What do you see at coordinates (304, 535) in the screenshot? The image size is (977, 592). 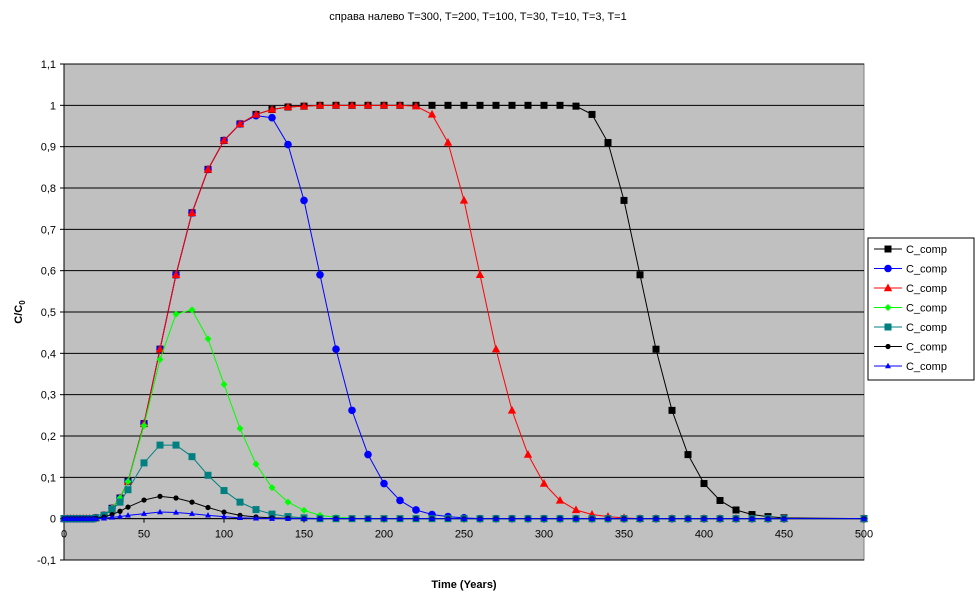 I see `x-tick-label: 150` at bounding box center [304, 535].